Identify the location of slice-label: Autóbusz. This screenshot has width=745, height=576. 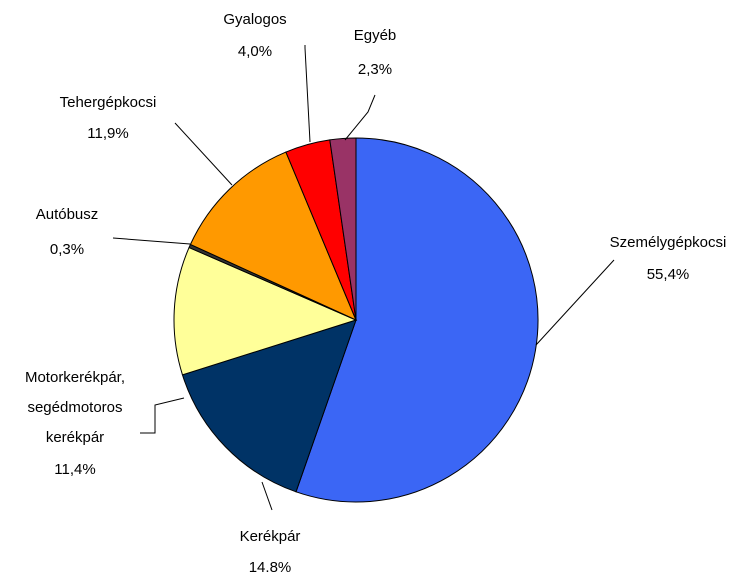
(67, 214).